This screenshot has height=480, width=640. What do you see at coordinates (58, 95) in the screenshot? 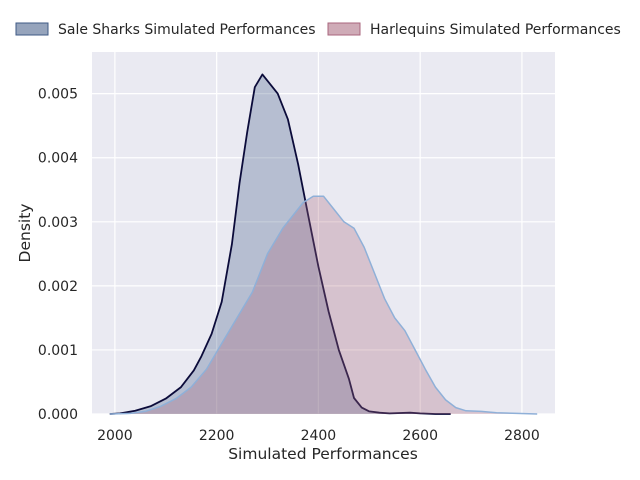
I see `y-tick-label: 0.005` at bounding box center [58, 95].